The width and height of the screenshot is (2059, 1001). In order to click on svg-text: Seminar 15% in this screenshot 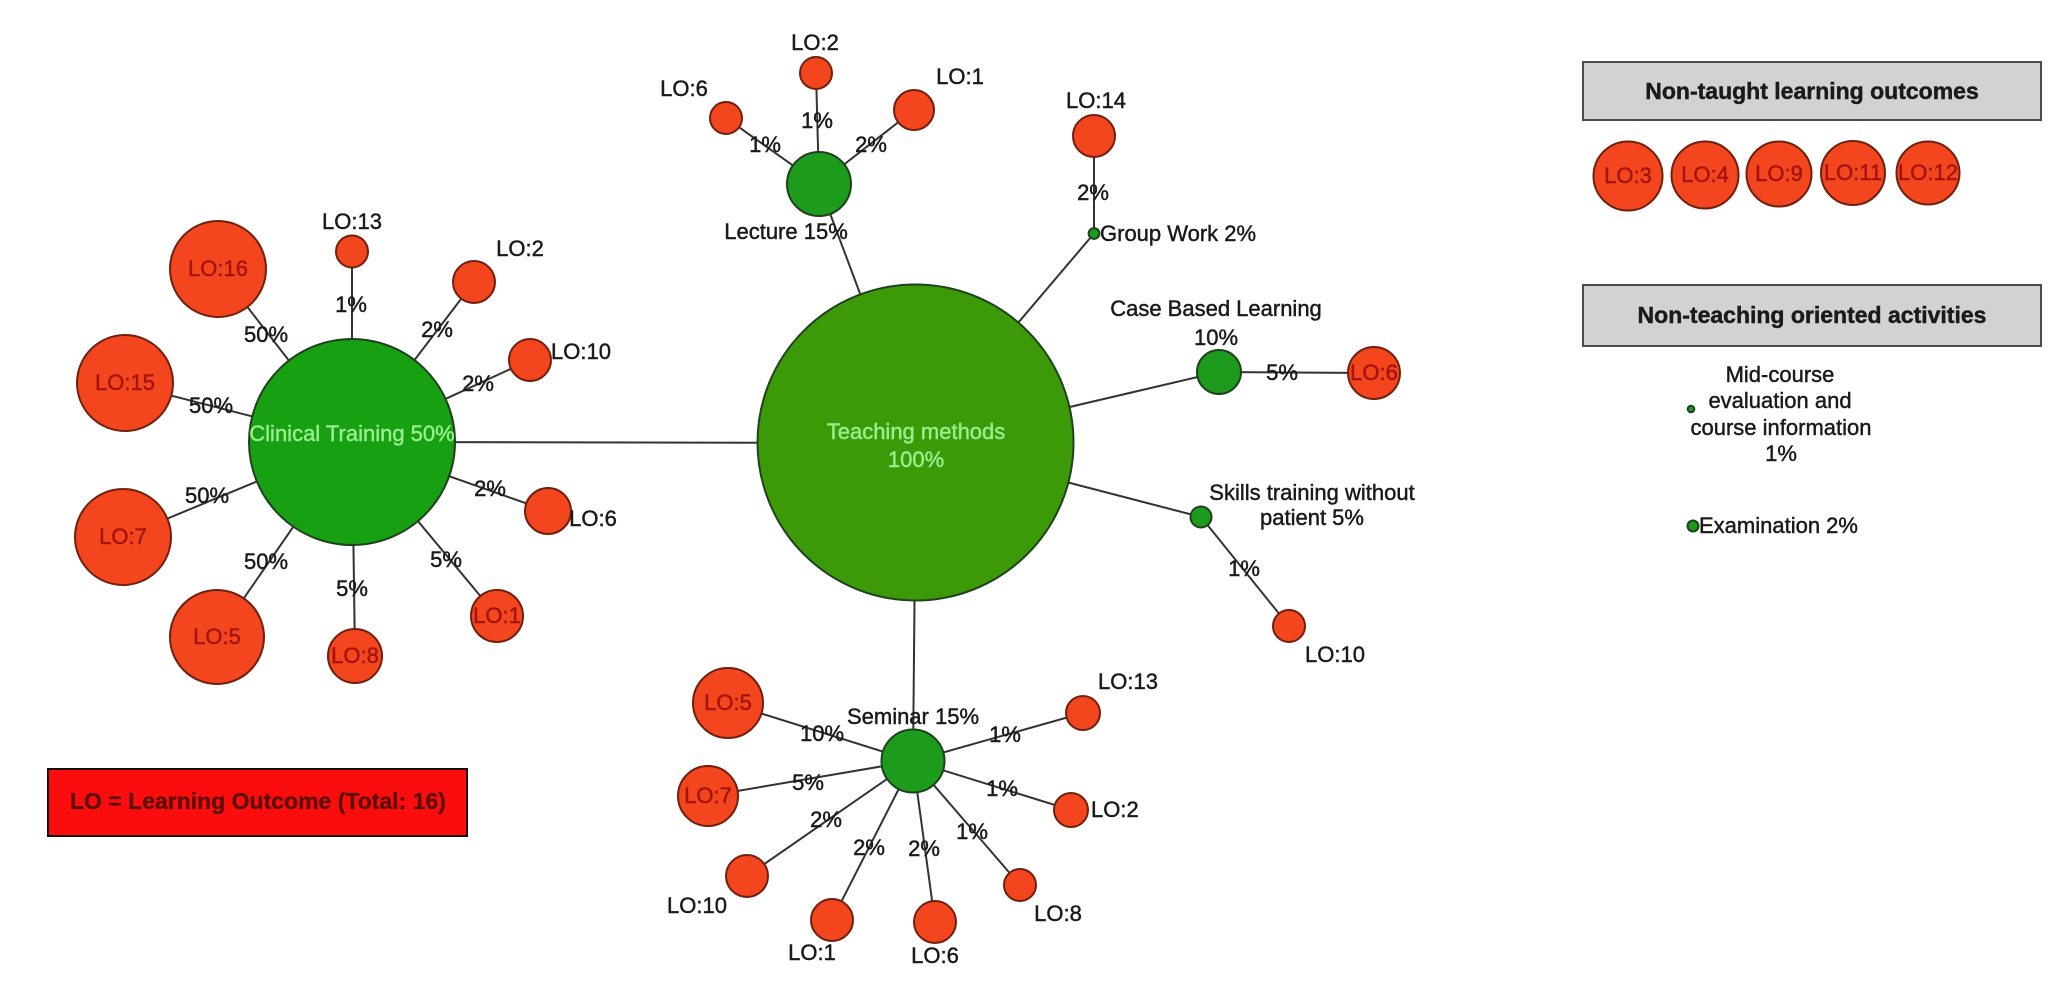, I will do `click(913, 716)`.